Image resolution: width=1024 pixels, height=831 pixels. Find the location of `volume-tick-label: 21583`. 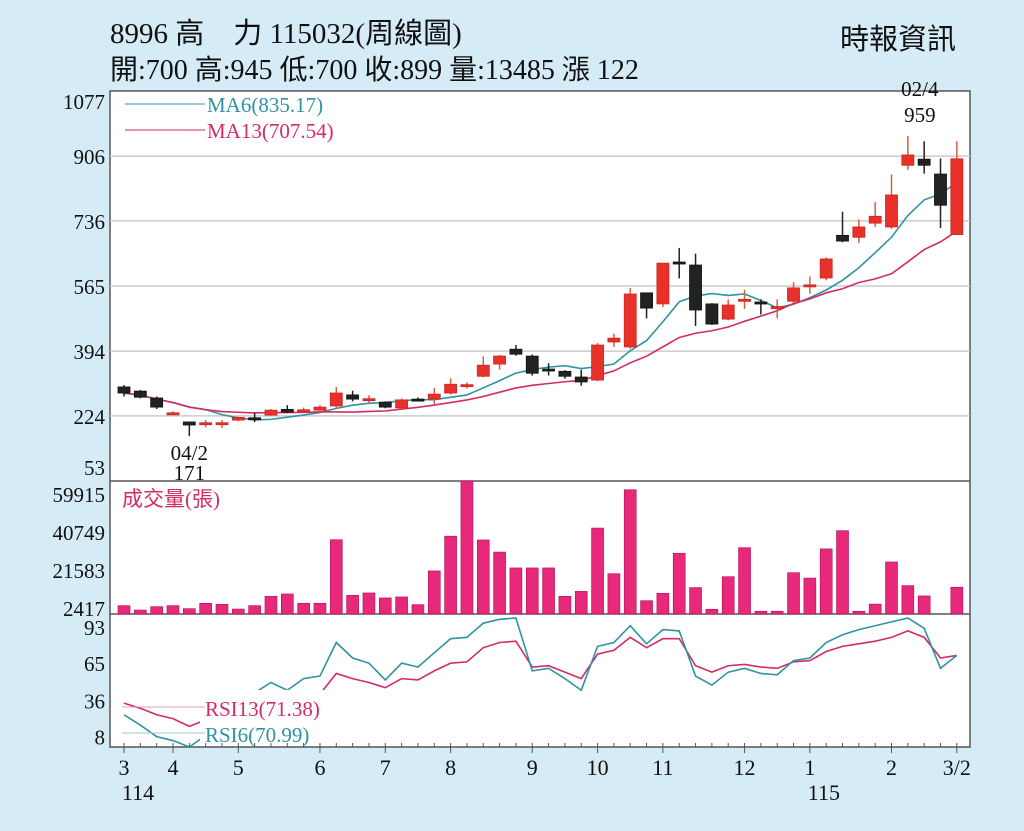

volume-tick-label: 21583 is located at coordinates (79, 571).